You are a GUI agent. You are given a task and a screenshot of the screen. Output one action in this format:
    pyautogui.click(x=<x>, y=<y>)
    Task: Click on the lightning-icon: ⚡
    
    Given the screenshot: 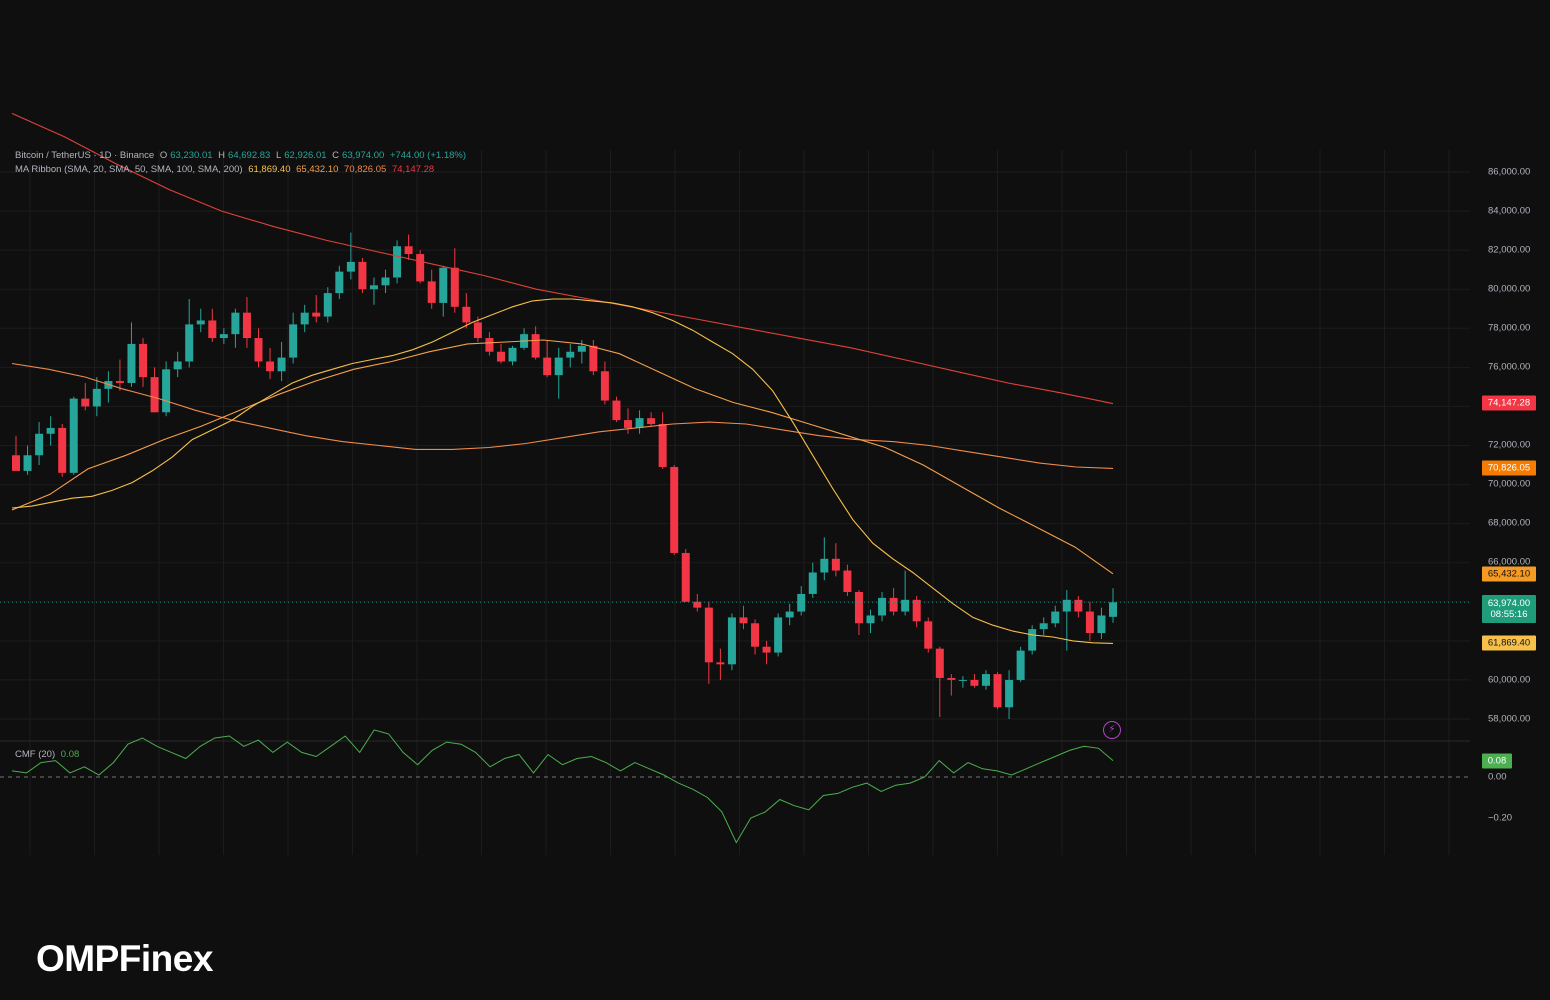 What is the action you would take?
    pyautogui.click(x=1112, y=730)
    